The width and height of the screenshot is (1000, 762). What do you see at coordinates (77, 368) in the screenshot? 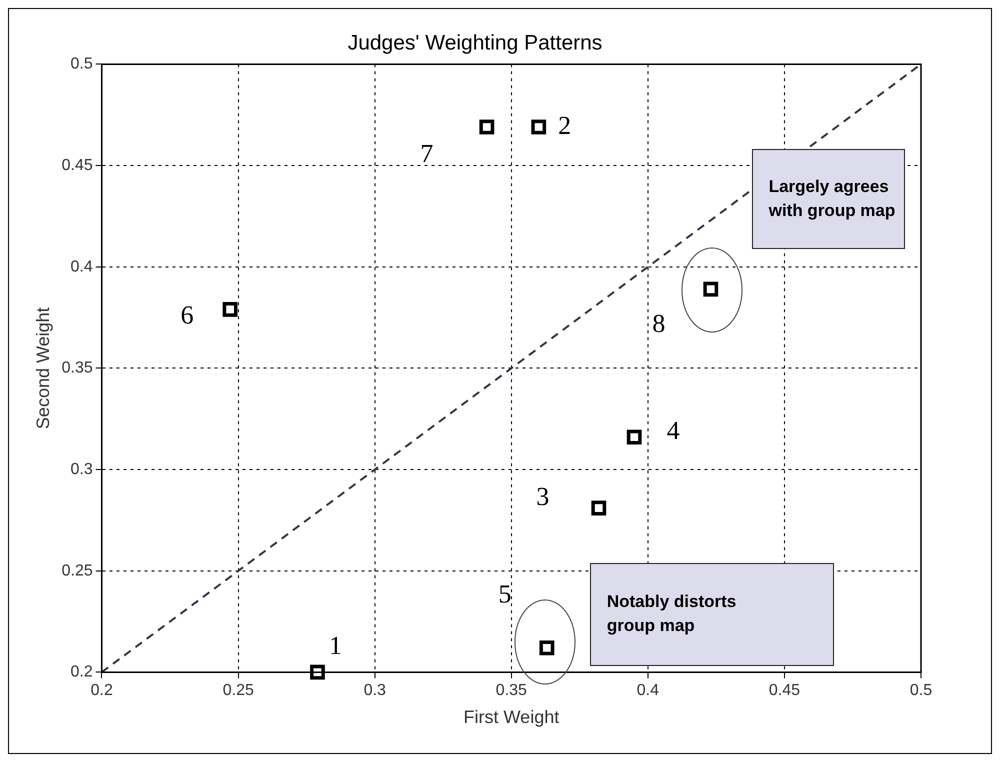
I see `y-tick-label: 0.35` at bounding box center [77, 368].